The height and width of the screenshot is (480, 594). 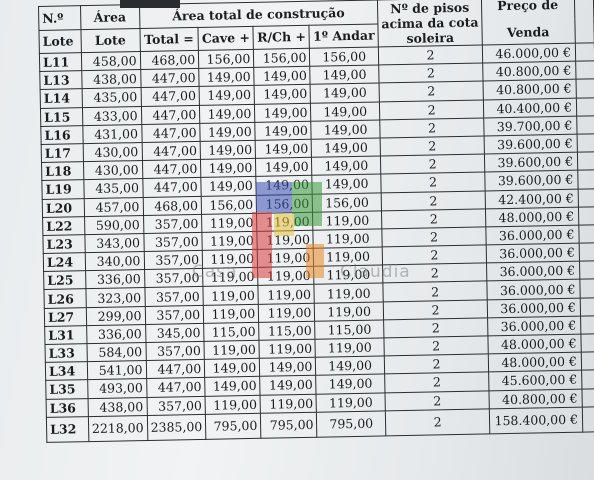 I want to click on cell-lote: L18, so click(x=62, y=171).